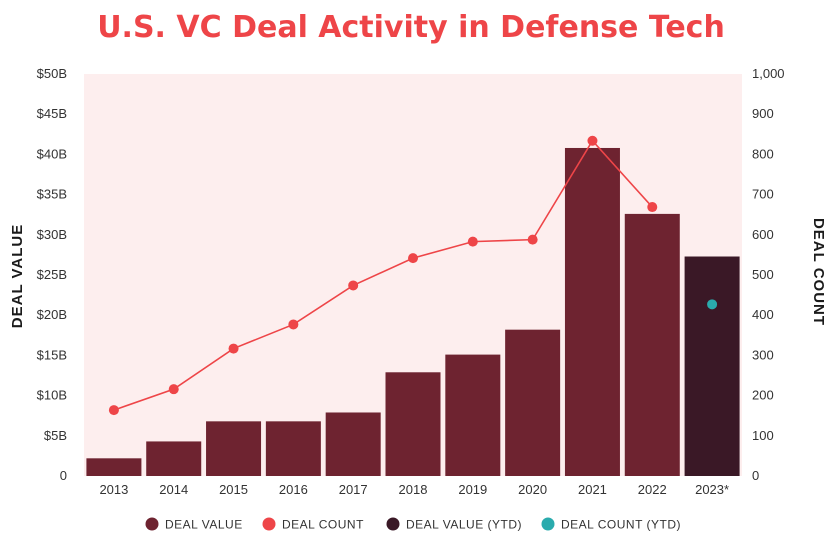 The width and height of the screenshot is (838, 550). Describe the element at coordinates (353, 489) in the screenshot. I see `x-tick-label: 2017` at that location.